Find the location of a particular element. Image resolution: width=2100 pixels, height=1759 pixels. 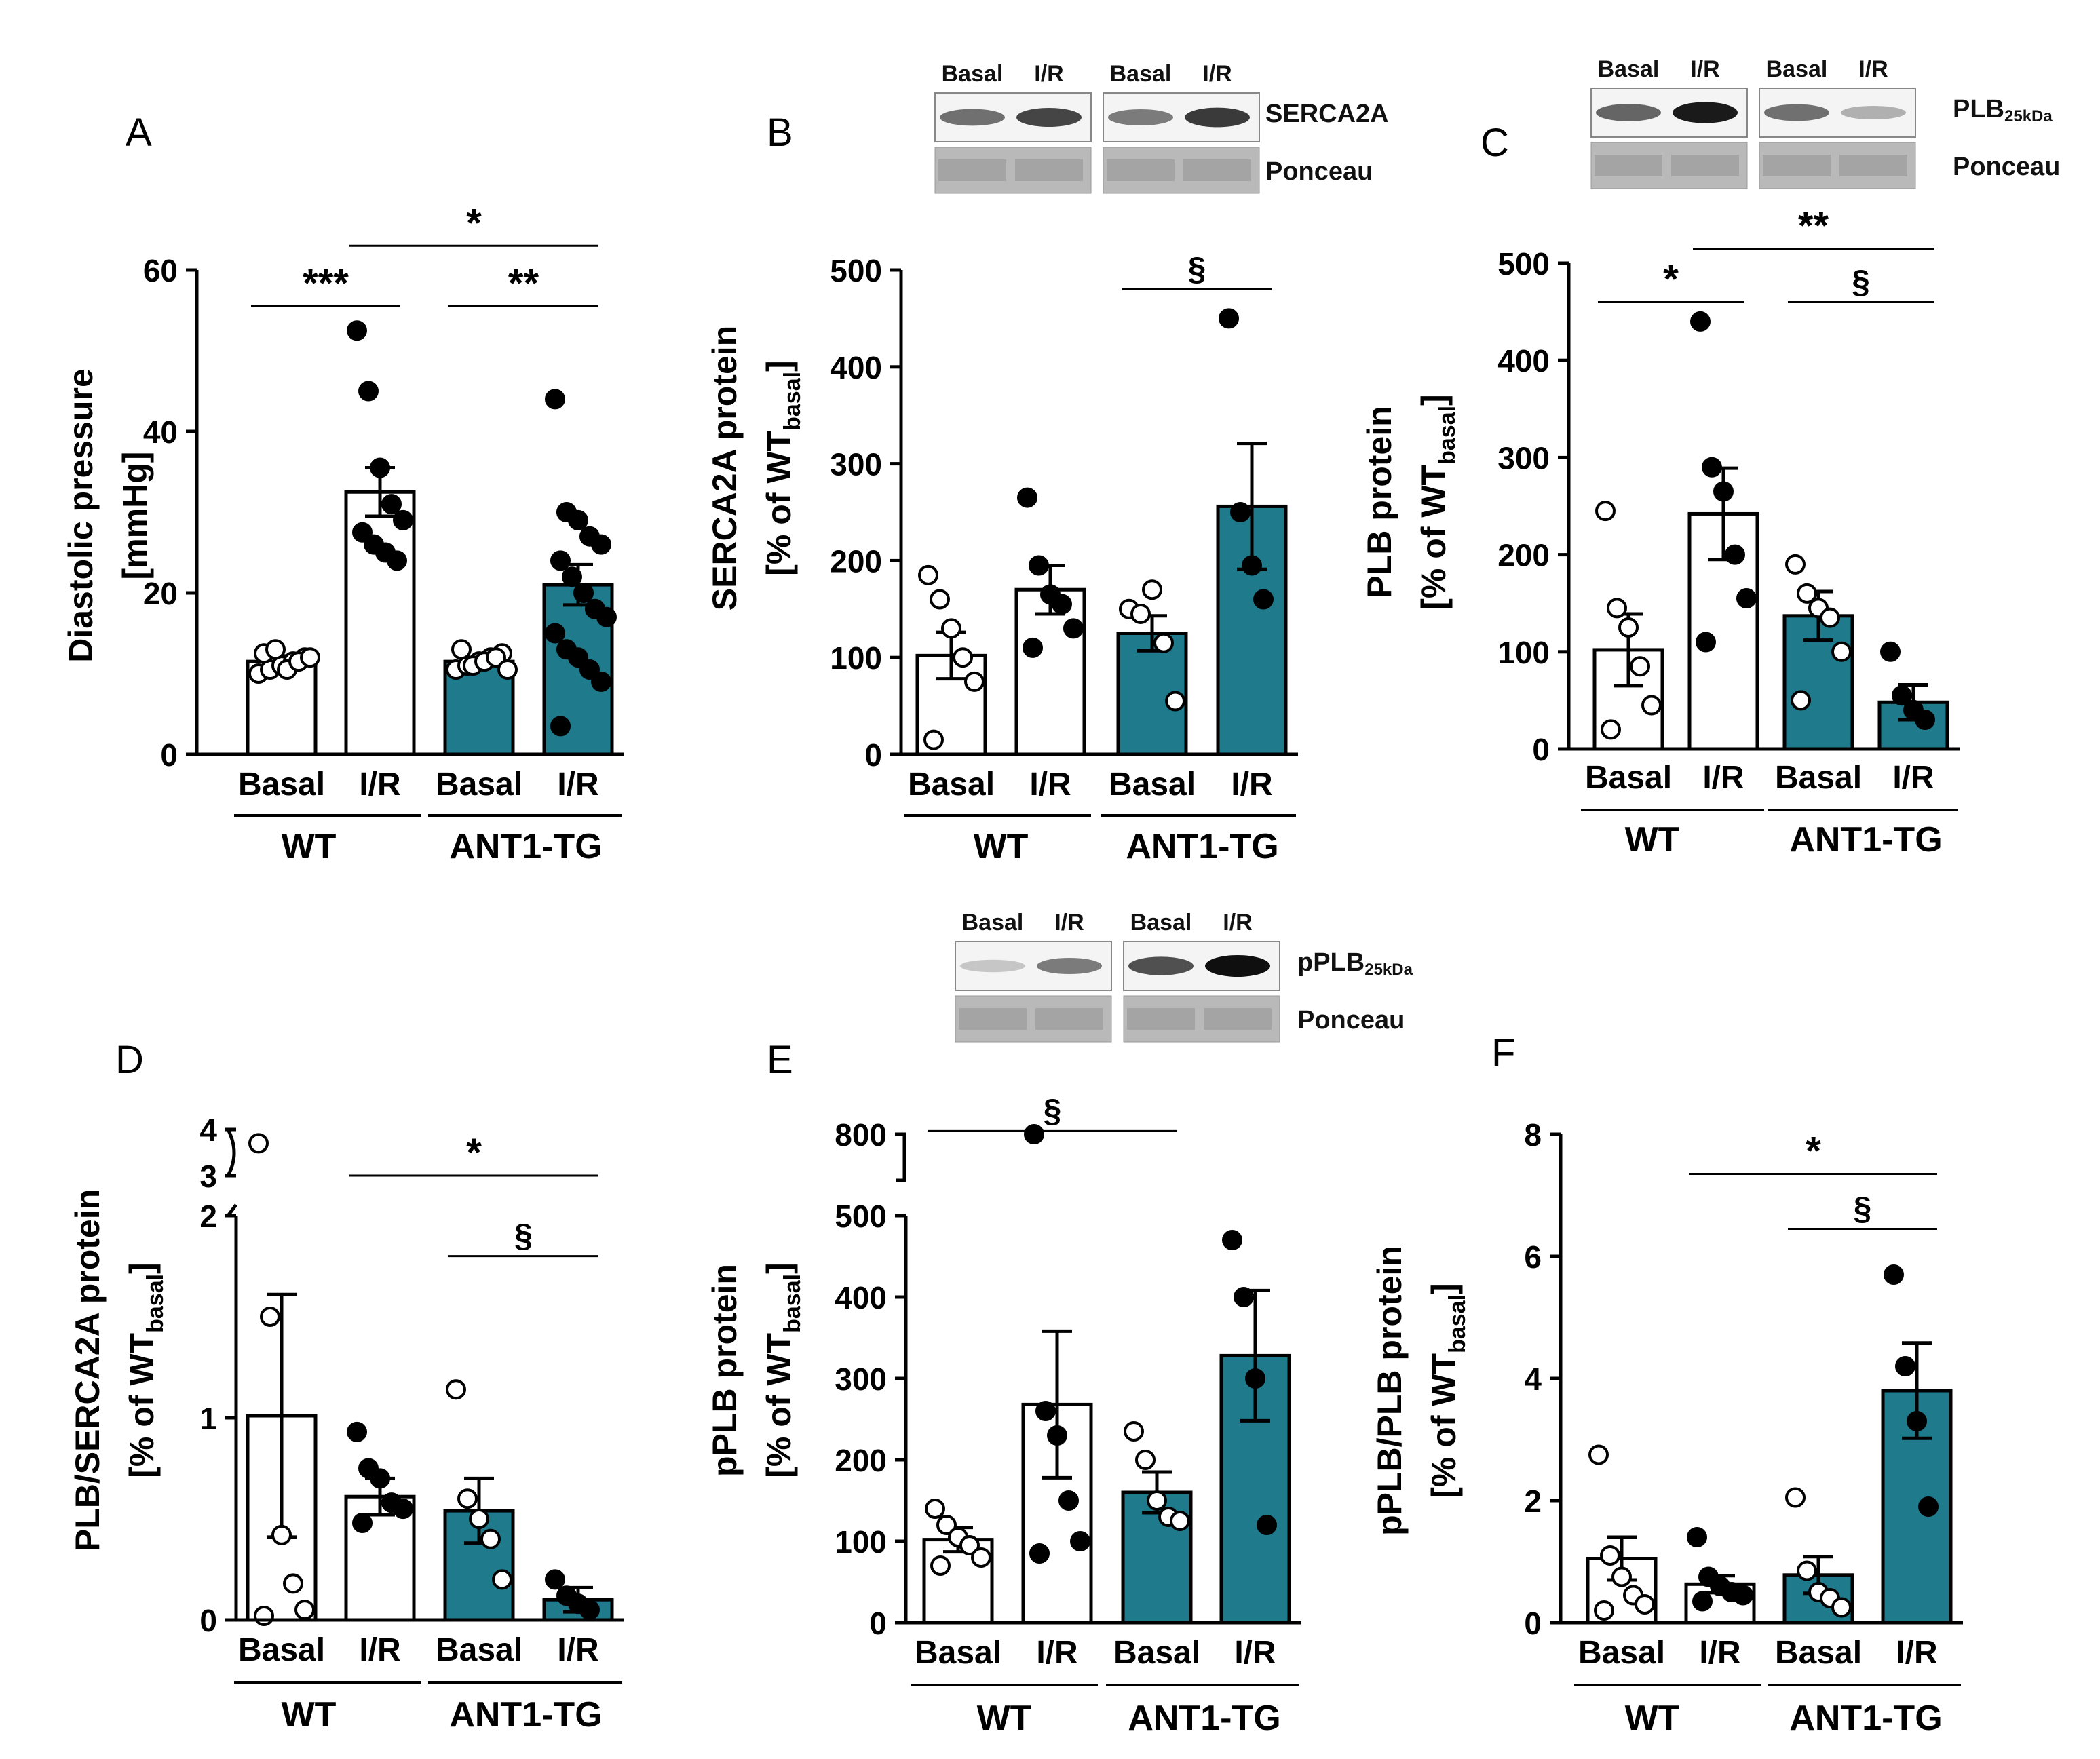

y-tick-label: 40 is located at coordinates (160, 432).